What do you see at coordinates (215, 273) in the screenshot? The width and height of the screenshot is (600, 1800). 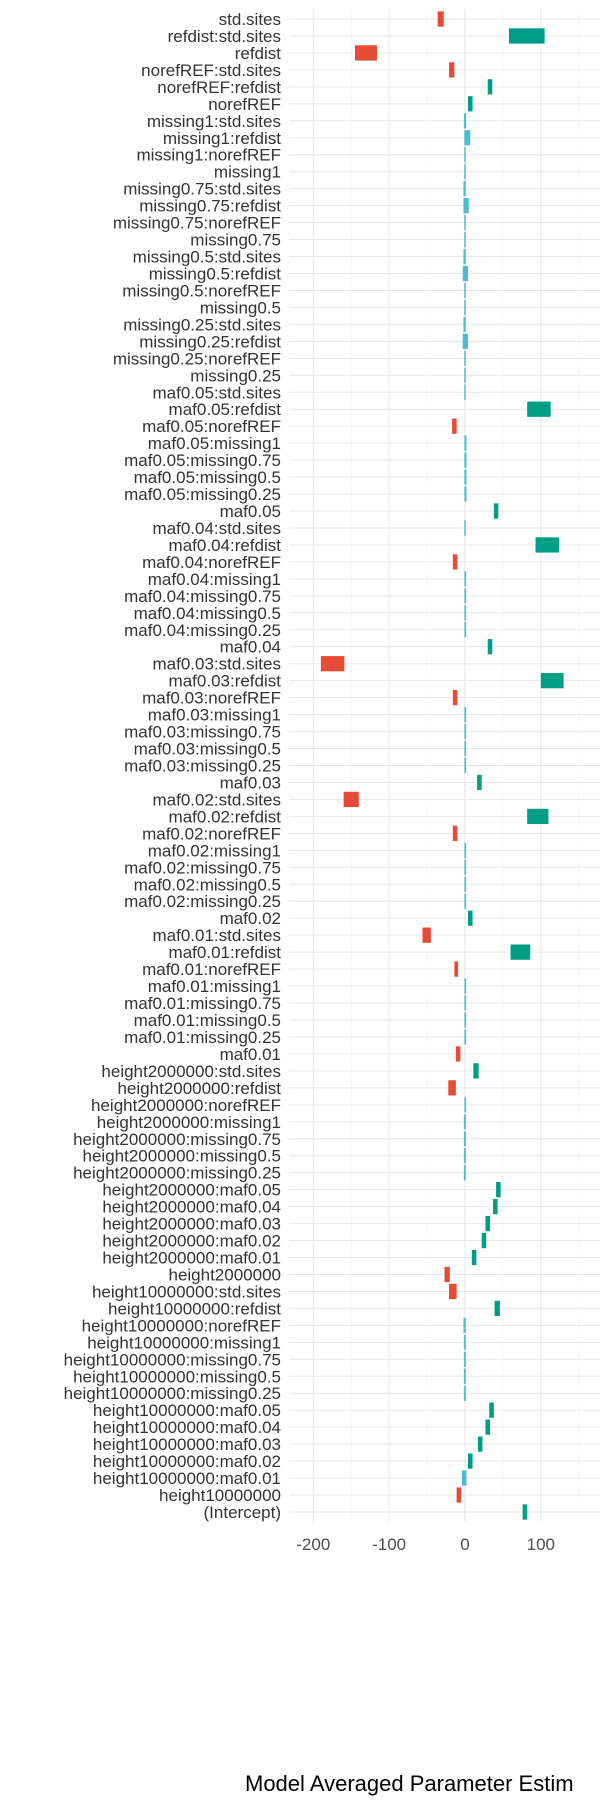 I see `category-label: missing0.5:refdist` at bounding box center [215, 273].